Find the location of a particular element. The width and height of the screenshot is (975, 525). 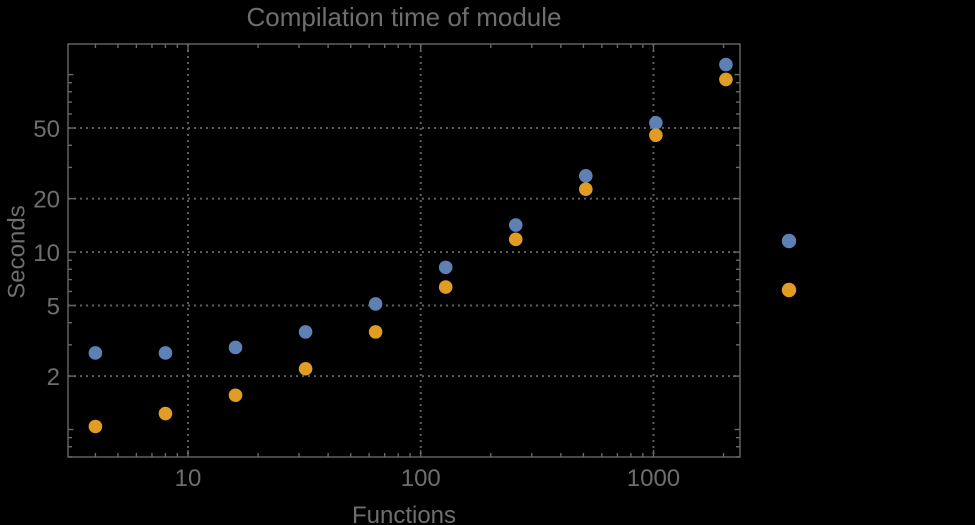

y-tick-label: 50 is located at coordinates (46, 129).